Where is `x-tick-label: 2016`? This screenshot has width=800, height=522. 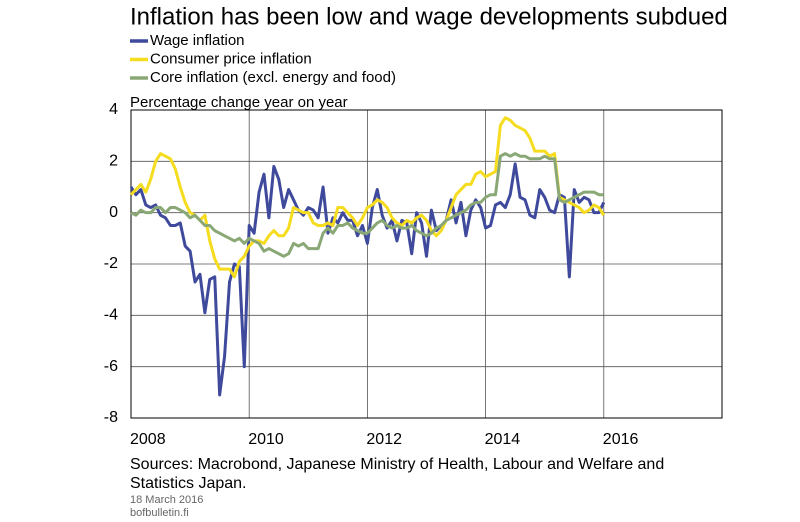
x-tick-label: 2016 is located at coordinates (621, 439).